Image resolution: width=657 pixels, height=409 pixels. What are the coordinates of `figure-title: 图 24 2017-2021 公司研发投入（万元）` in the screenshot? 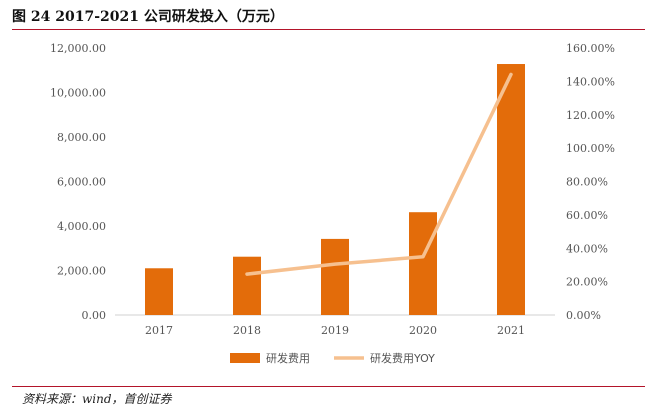 It's located at (148, 17).